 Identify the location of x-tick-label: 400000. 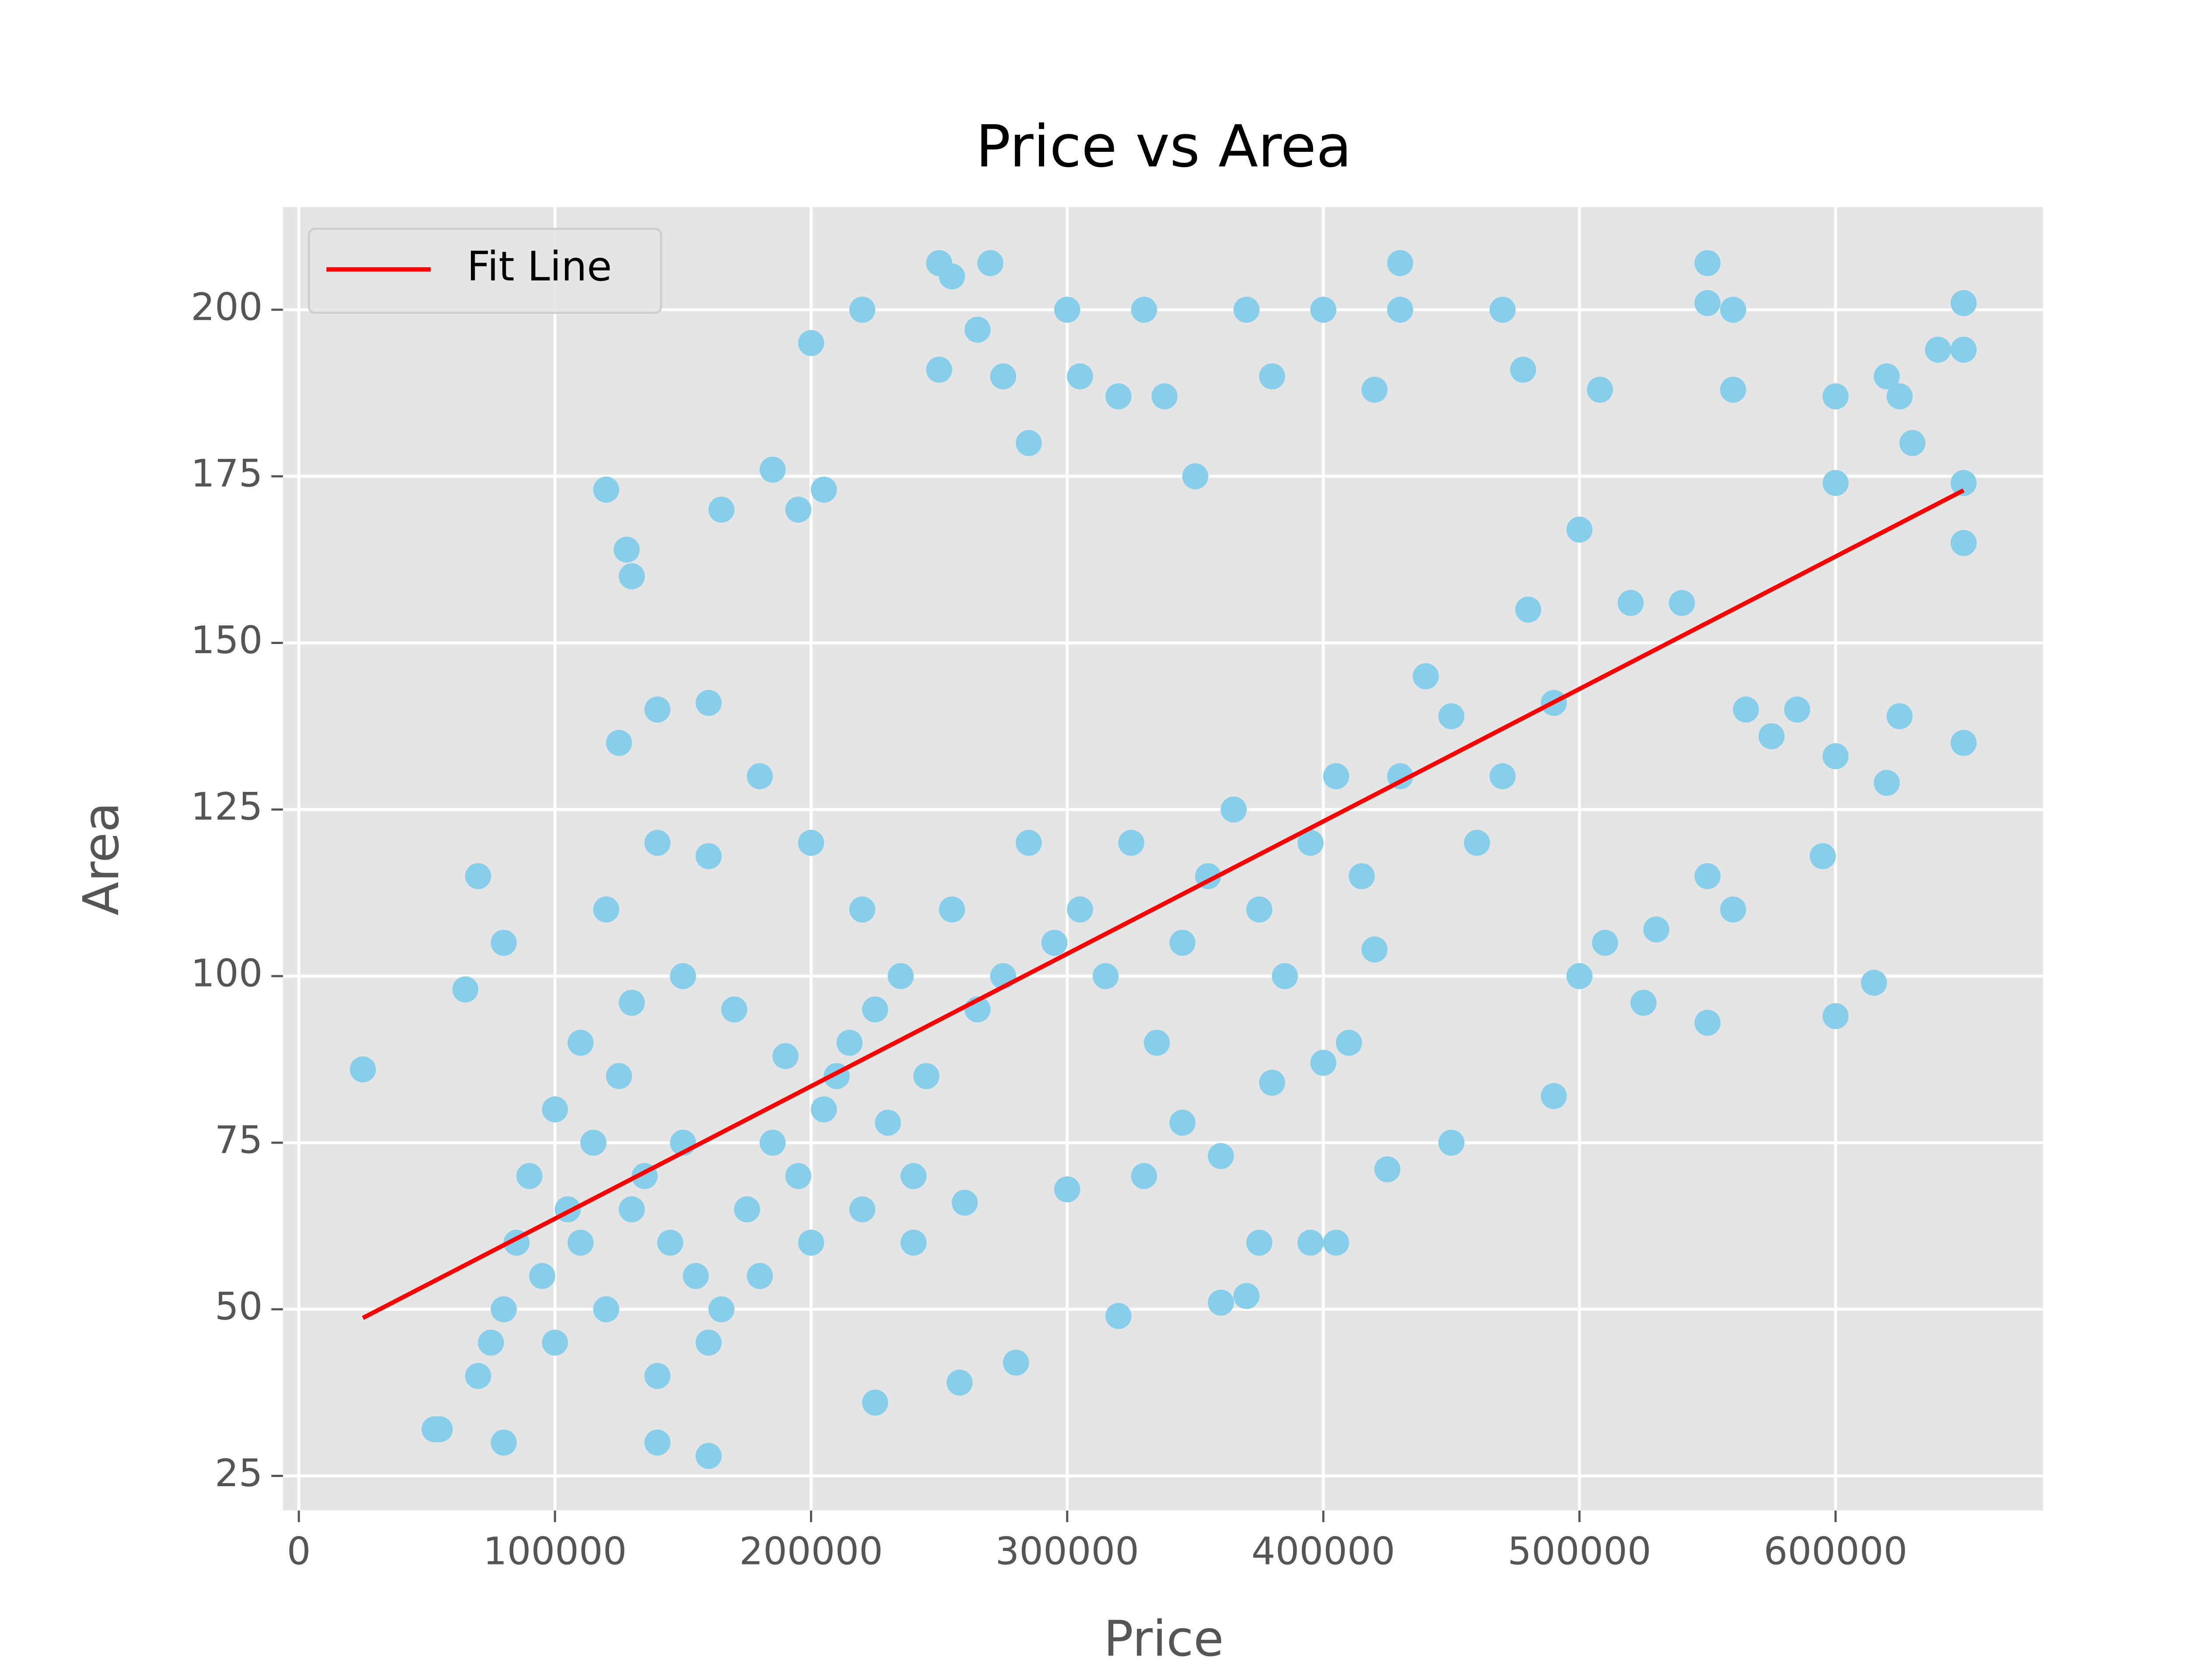
(1323, 1551).